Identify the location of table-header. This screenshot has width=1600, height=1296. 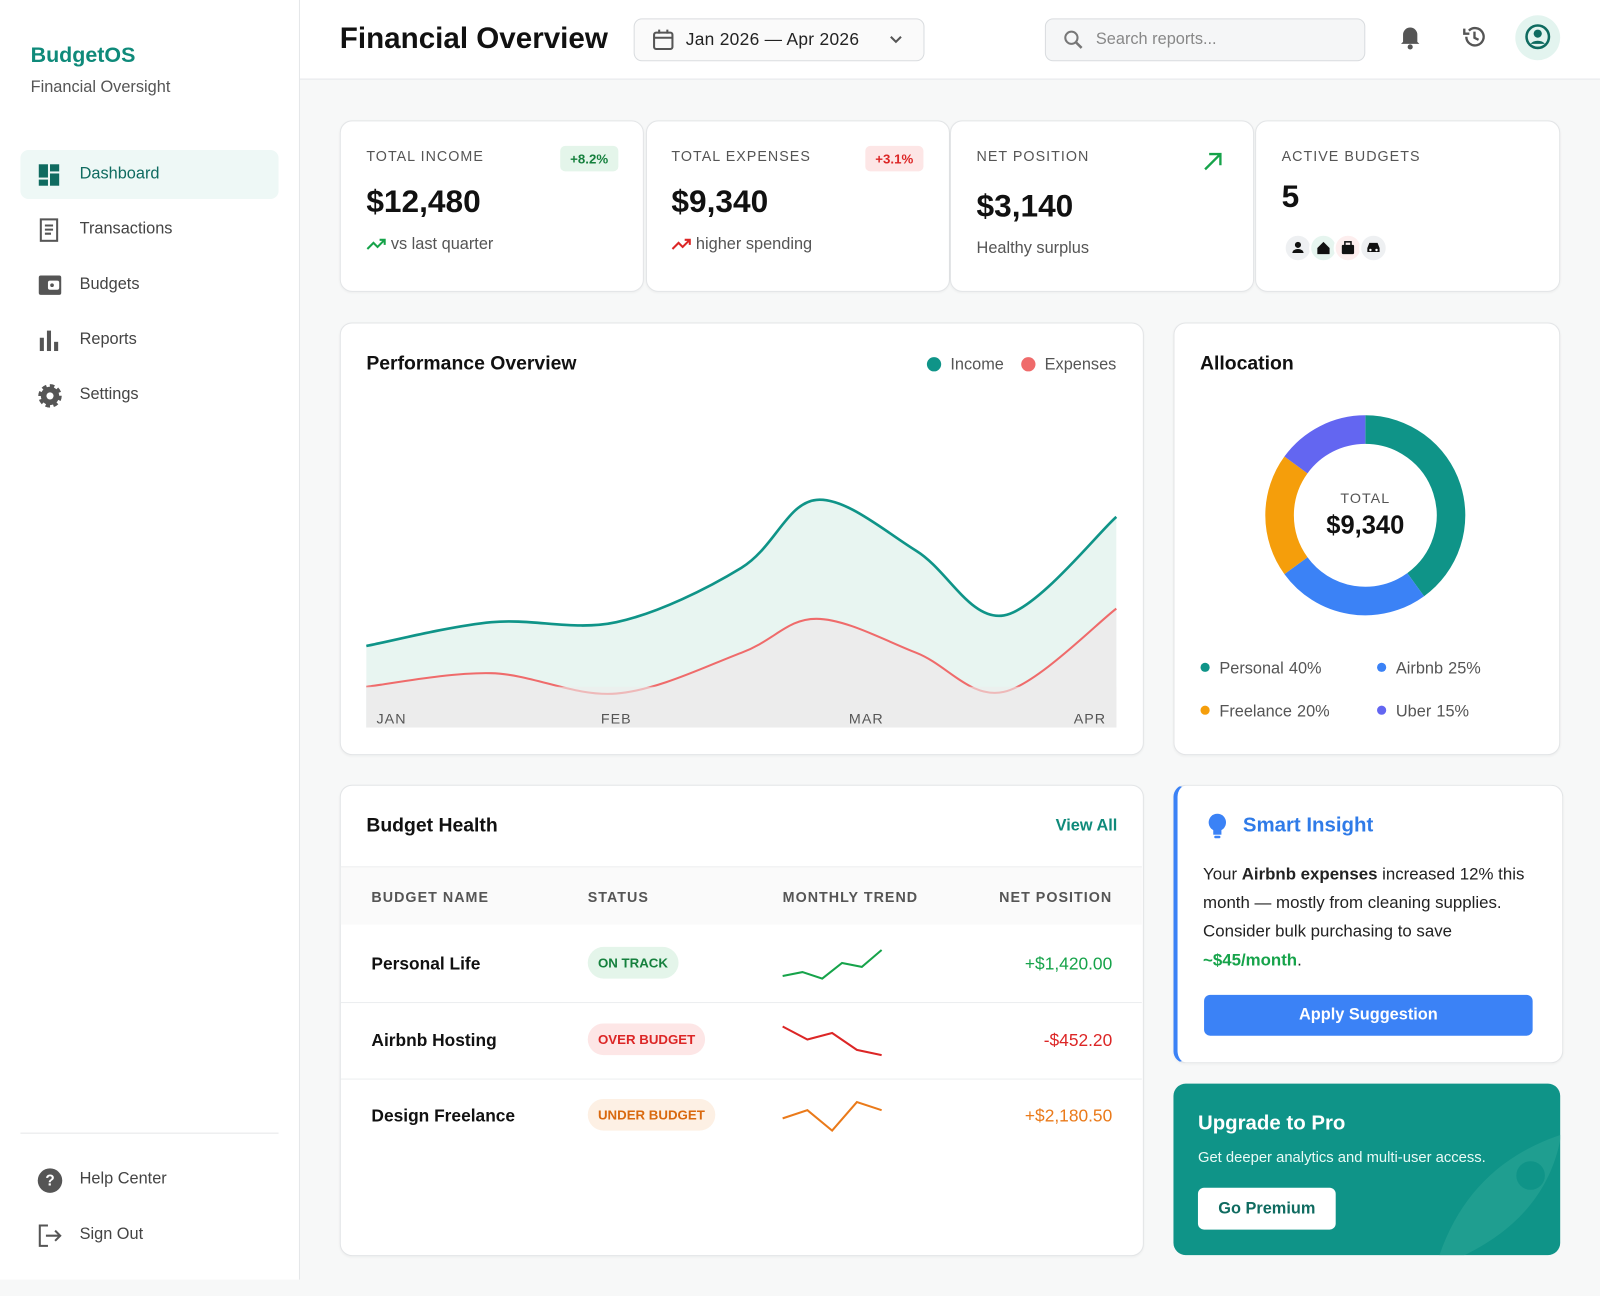
(741, 895).